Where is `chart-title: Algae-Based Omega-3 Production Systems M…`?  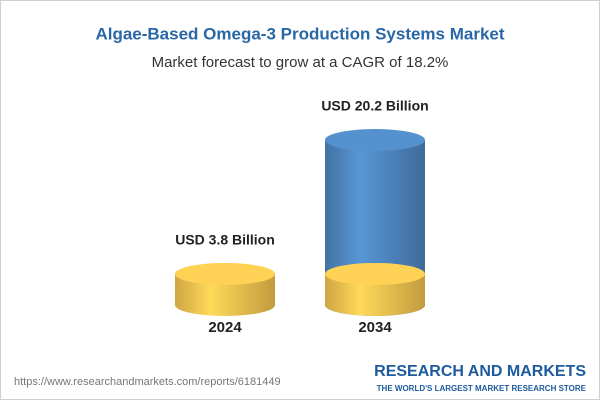 chart-title: Algae-Based Omega-3 Production Systems M… is located at coordinates (299, 33).